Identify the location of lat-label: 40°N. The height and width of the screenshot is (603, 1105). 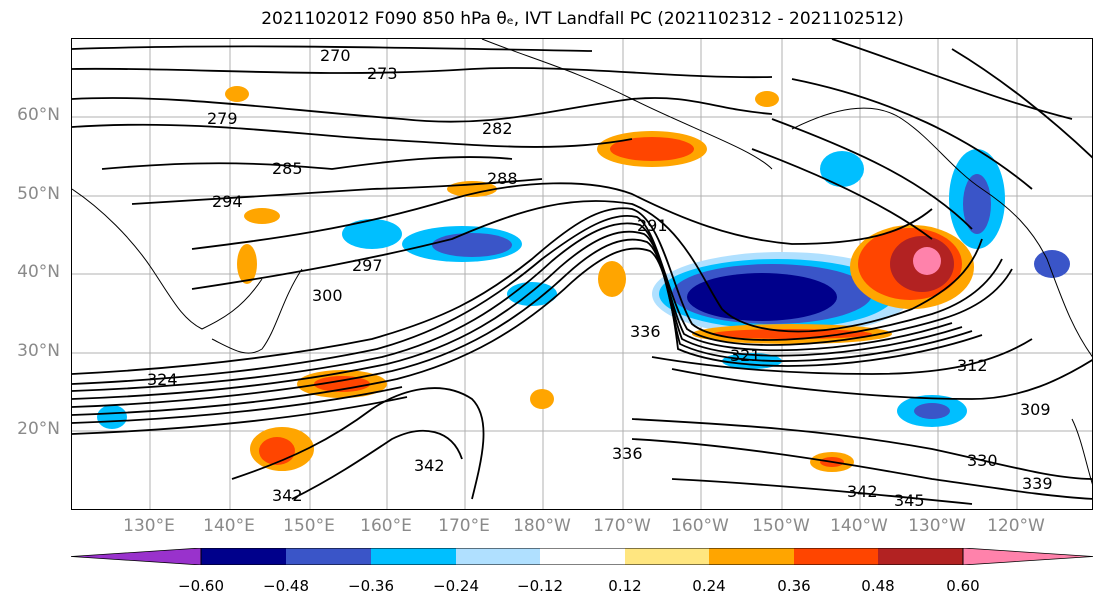
(38, 272).